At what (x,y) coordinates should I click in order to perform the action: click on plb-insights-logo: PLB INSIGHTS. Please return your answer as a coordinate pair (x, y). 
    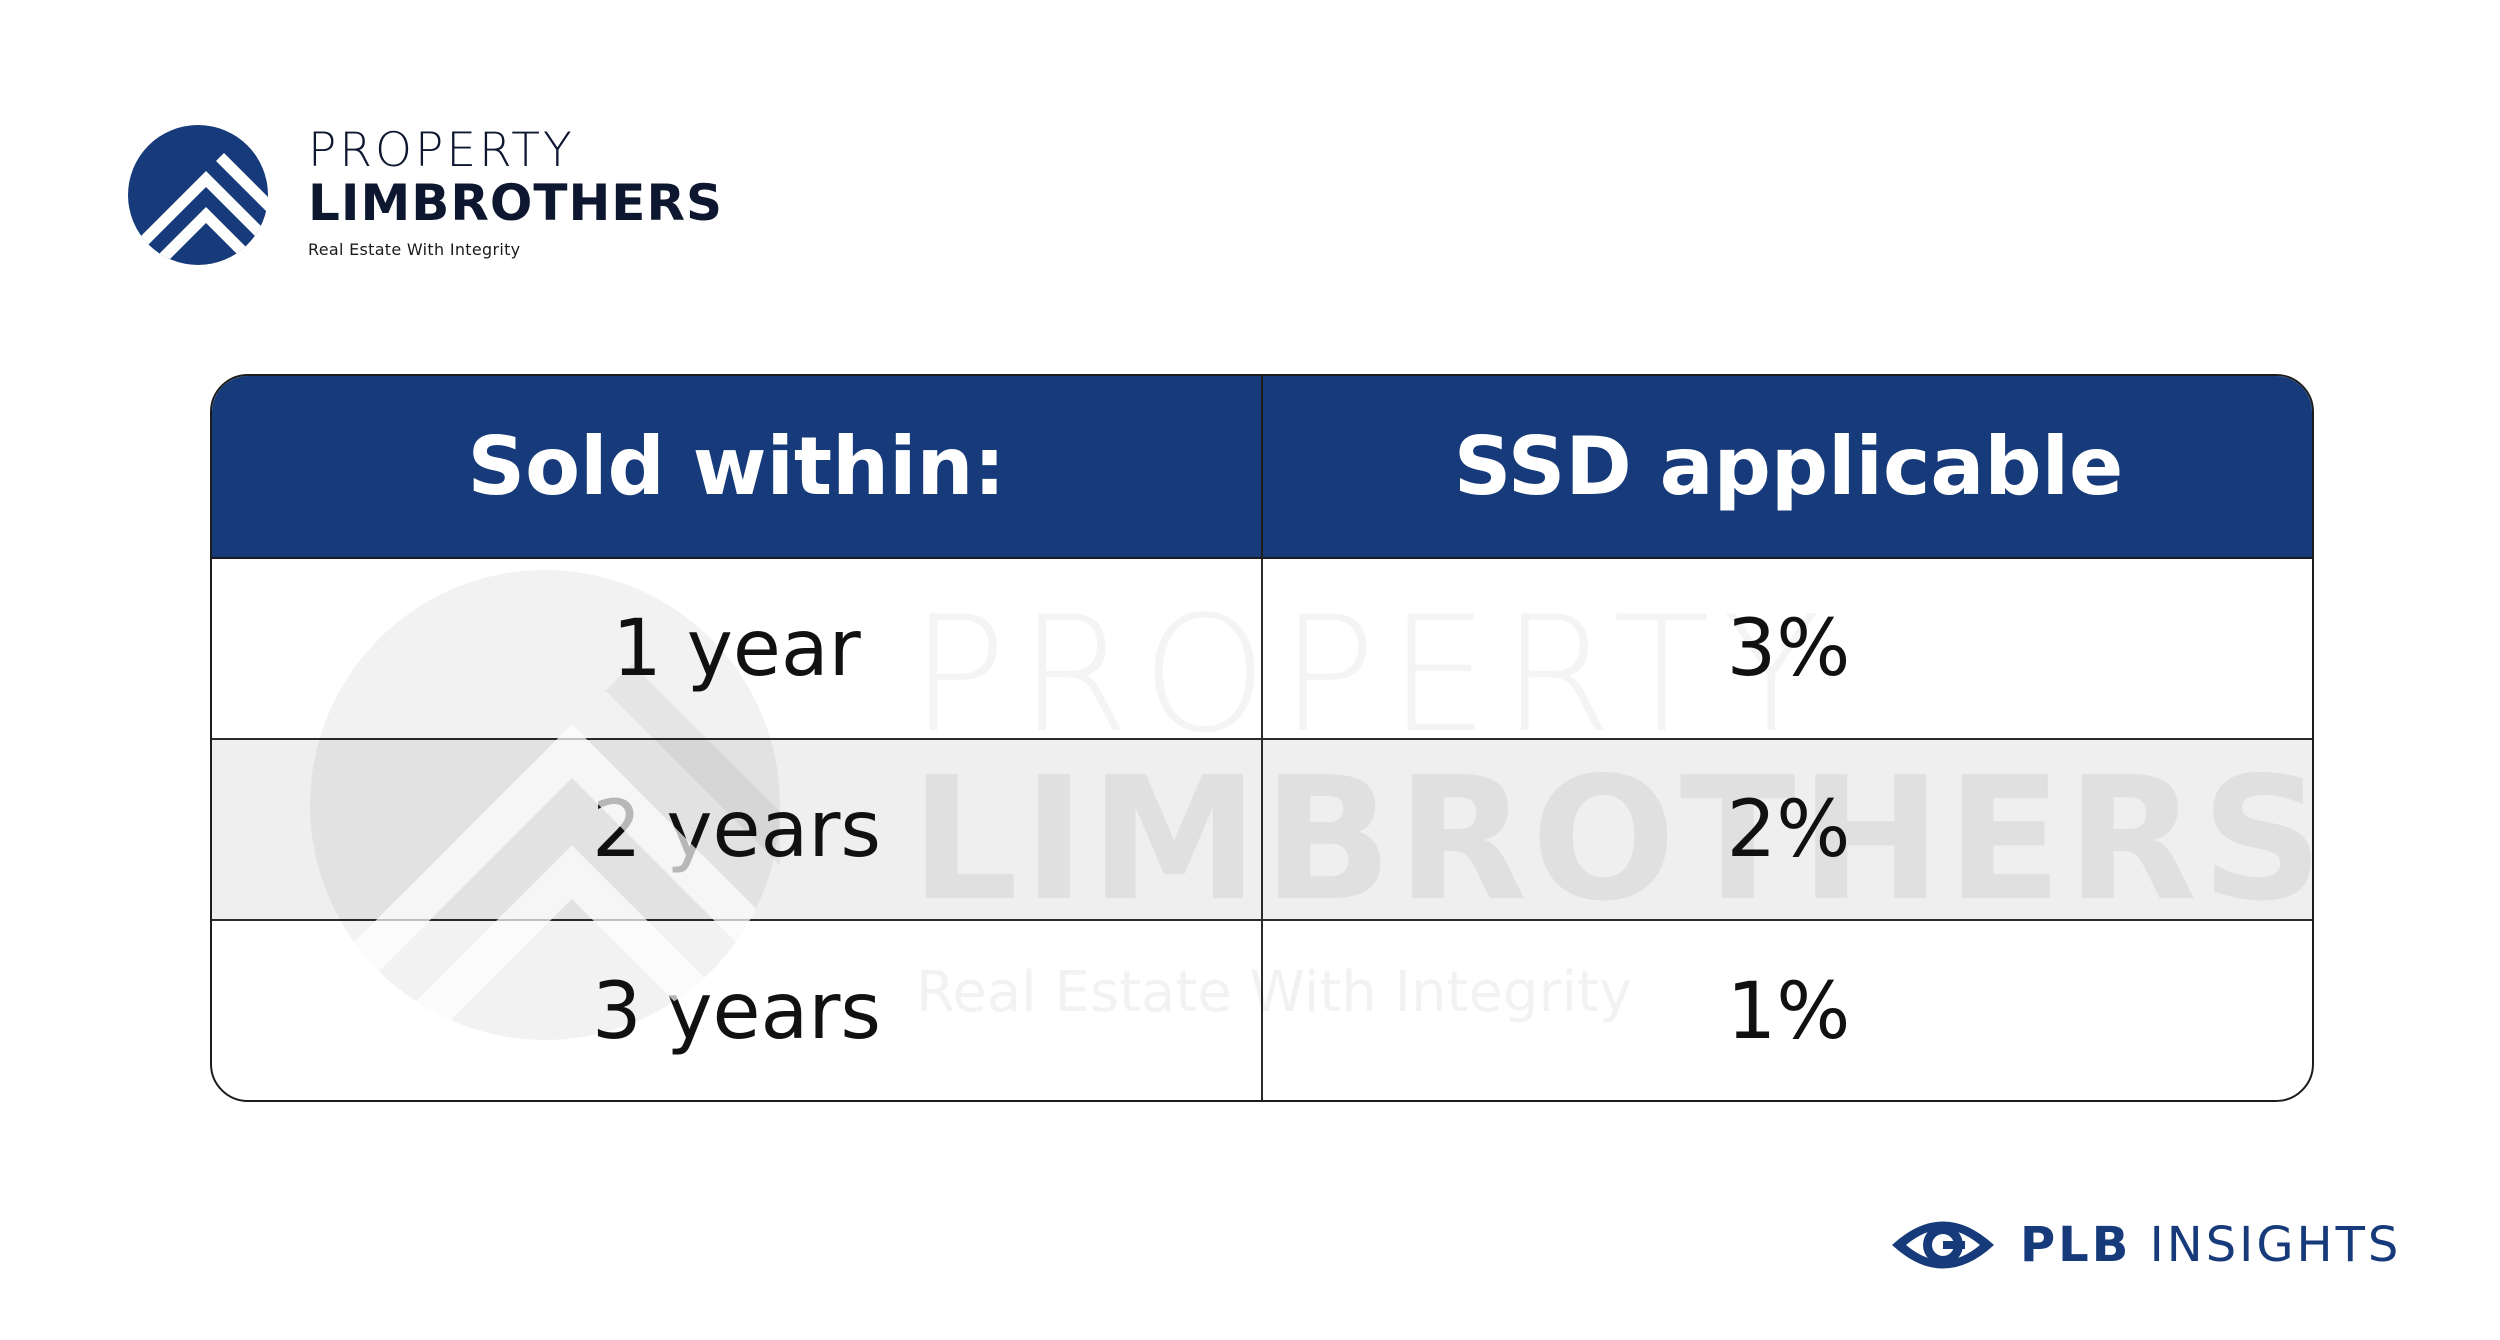
    Looking at the image, I should click on (2144, 1245).